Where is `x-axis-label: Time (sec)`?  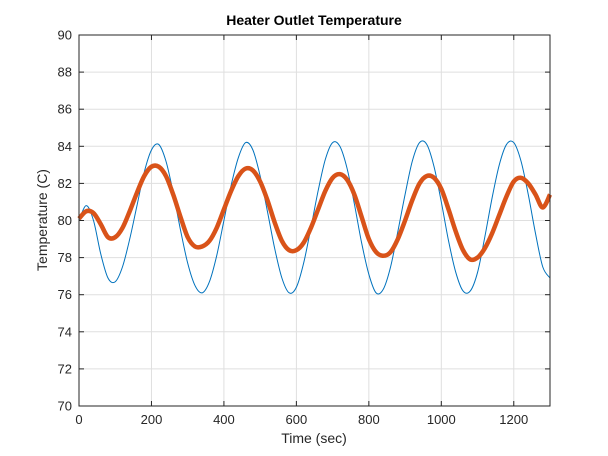 x-axis-label: Time (sec) is located at coordinates (314, 438).